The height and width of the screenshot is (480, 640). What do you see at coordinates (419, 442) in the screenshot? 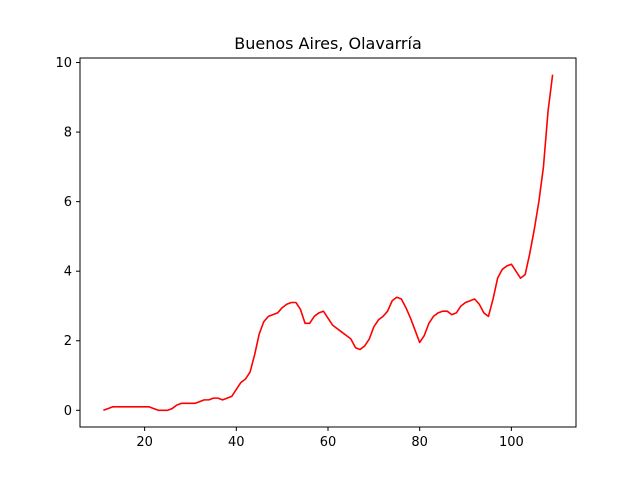
I see `x-tick-label: 80` at bounding box center [419, 442].